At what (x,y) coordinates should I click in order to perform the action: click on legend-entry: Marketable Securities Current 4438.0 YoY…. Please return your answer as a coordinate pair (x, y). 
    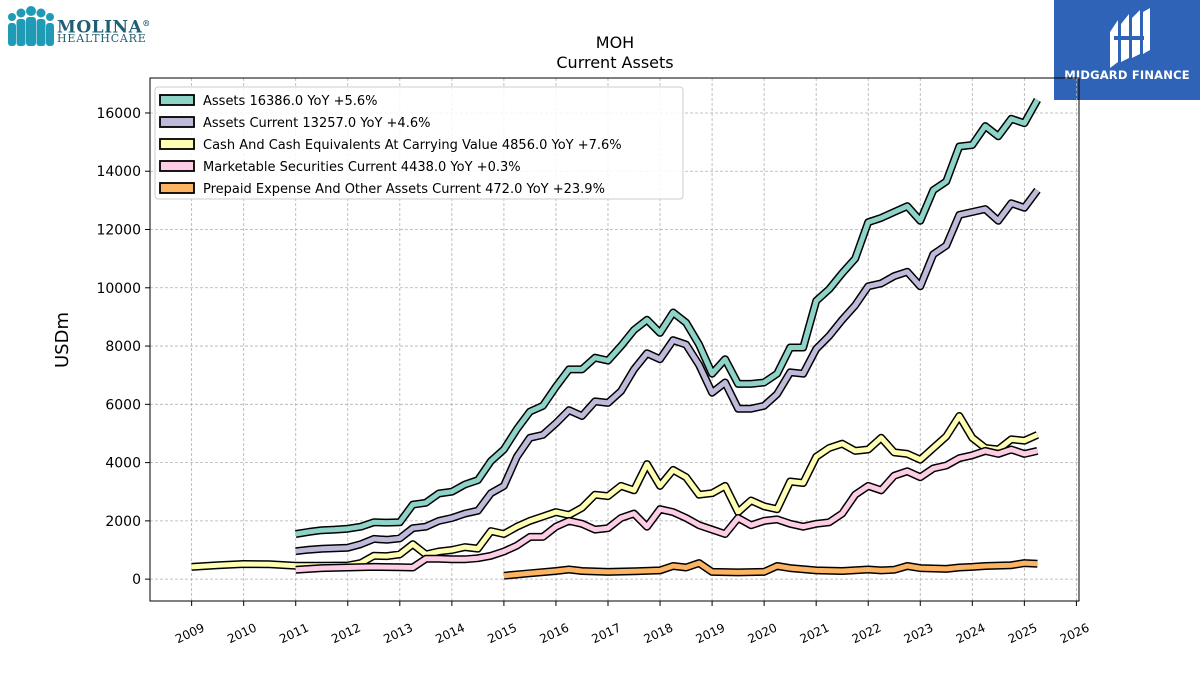
    Looking at the image, I should click on (362, 167).